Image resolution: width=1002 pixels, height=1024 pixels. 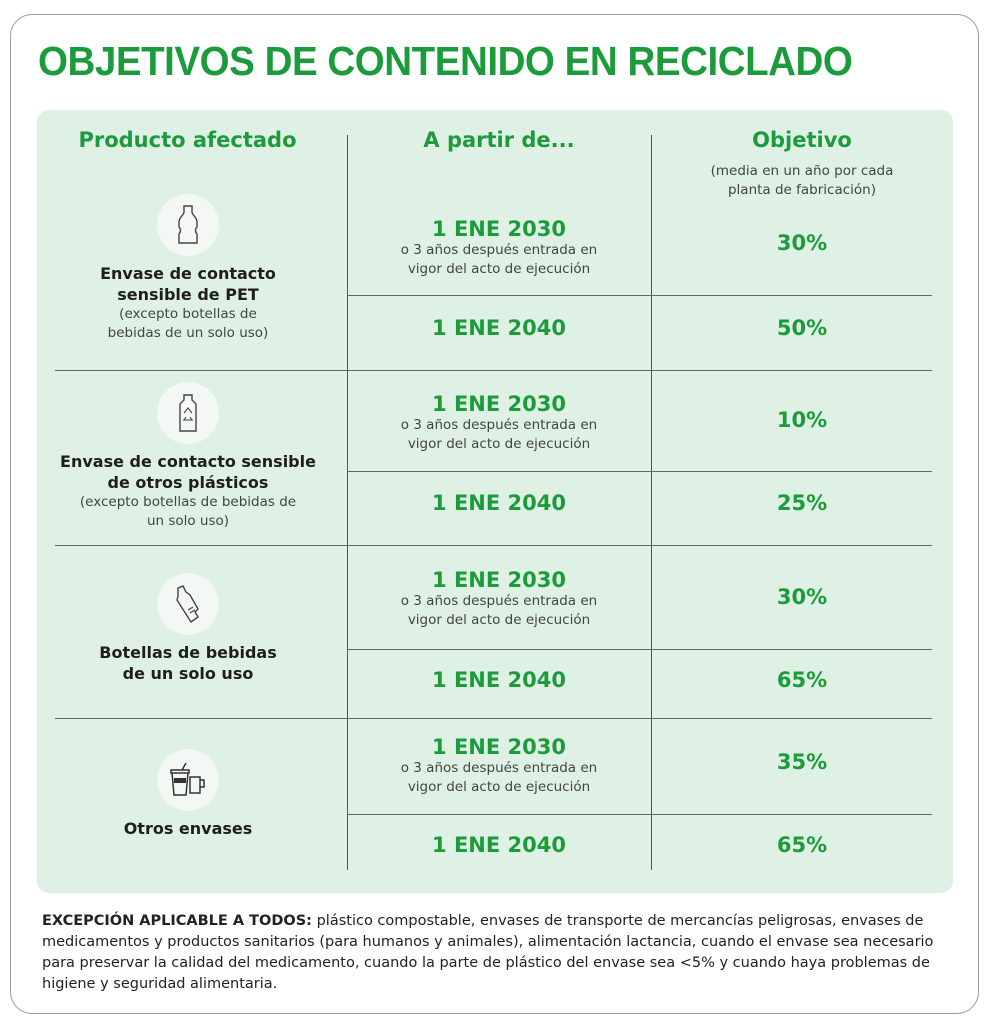 What do you see at coordinates (188, 779) in the screenshot?
I see `cups-icon` at bounding box center [188, 779].